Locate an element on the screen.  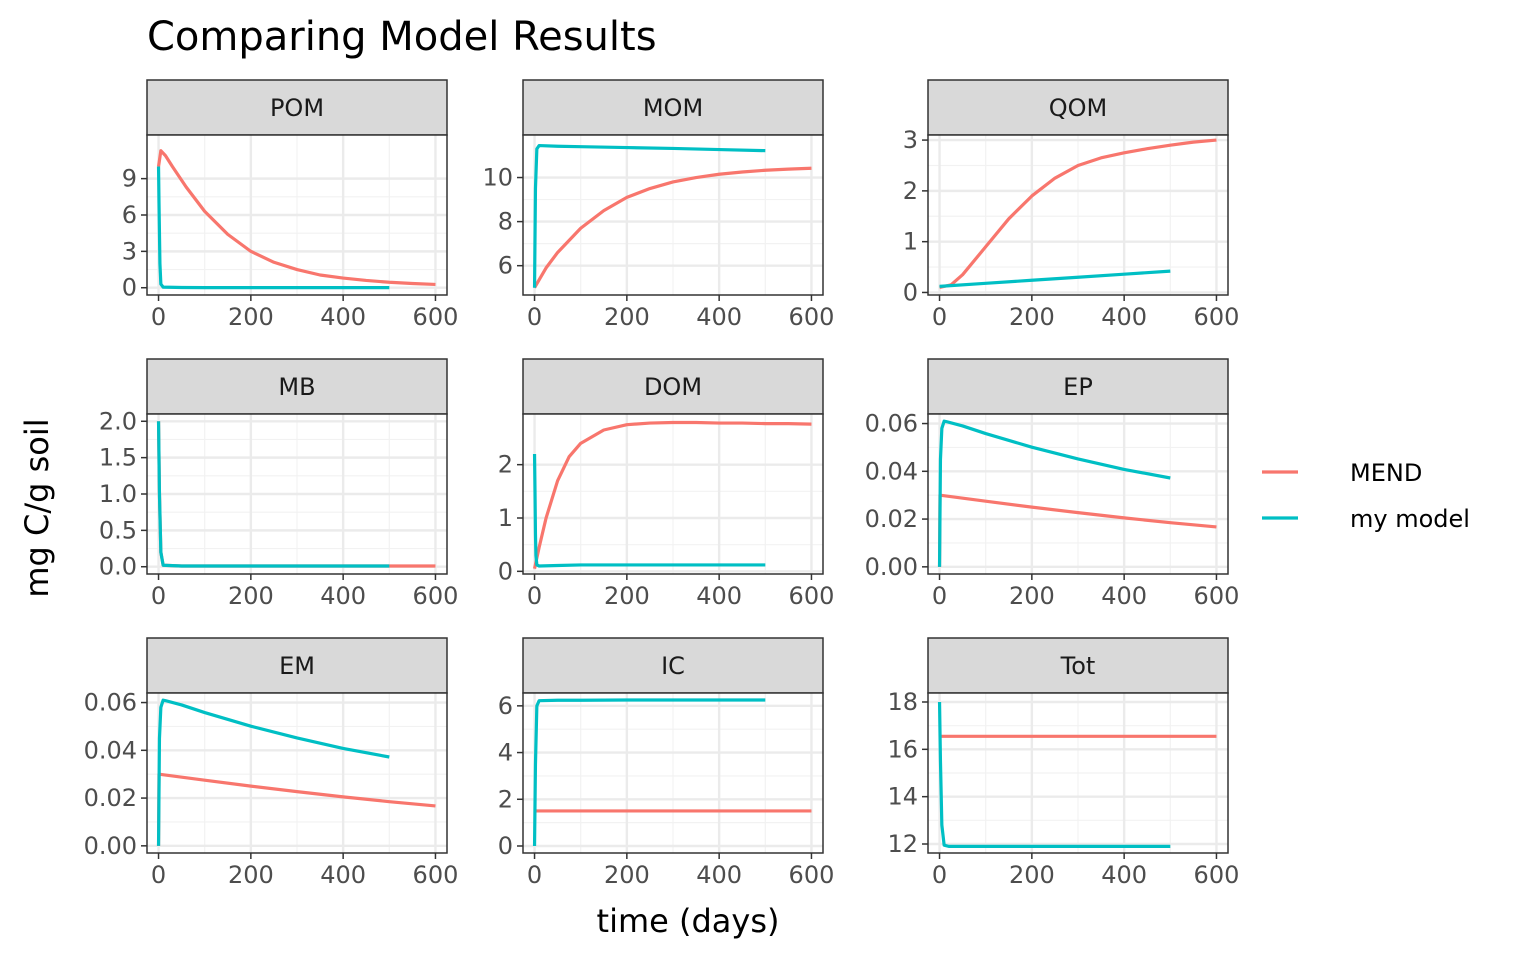
facet-tot: Tot 0 200 400 600 12 14 16 18 is located at coordinates (1063, 763).